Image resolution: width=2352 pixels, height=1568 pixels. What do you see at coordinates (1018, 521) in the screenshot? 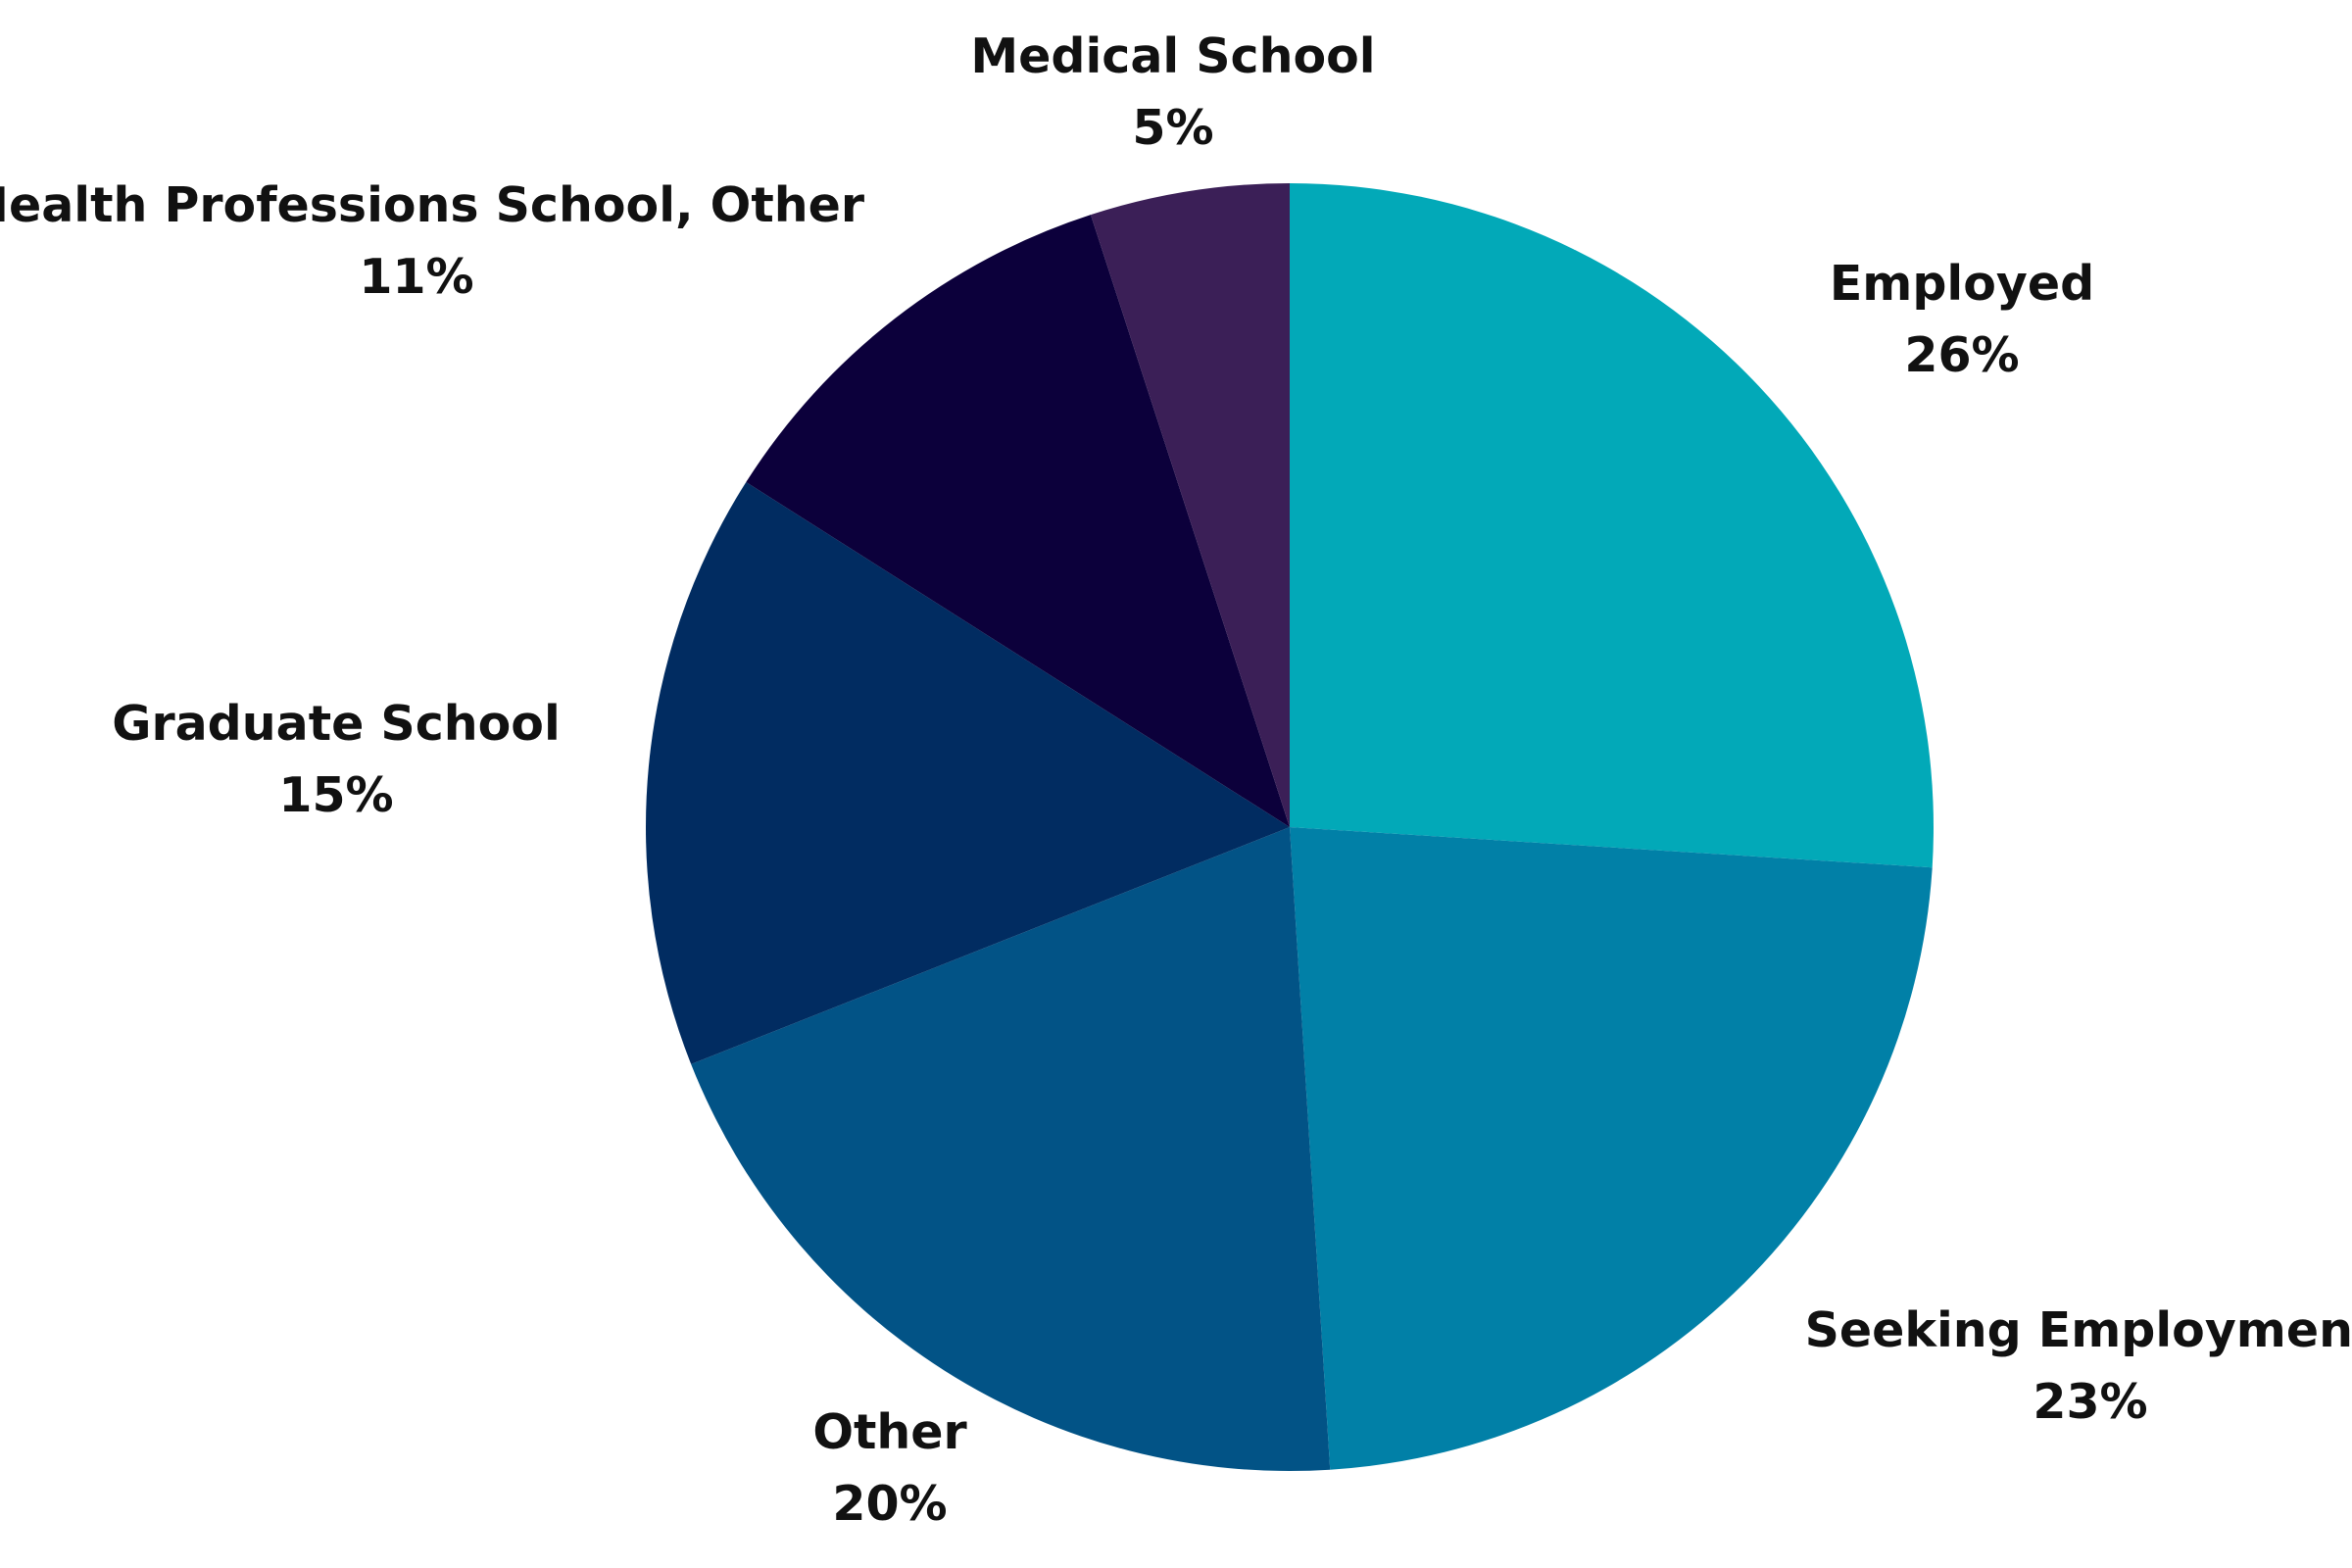
I see `slice-health-professions-school-other` at bounding box center [1018, 521].